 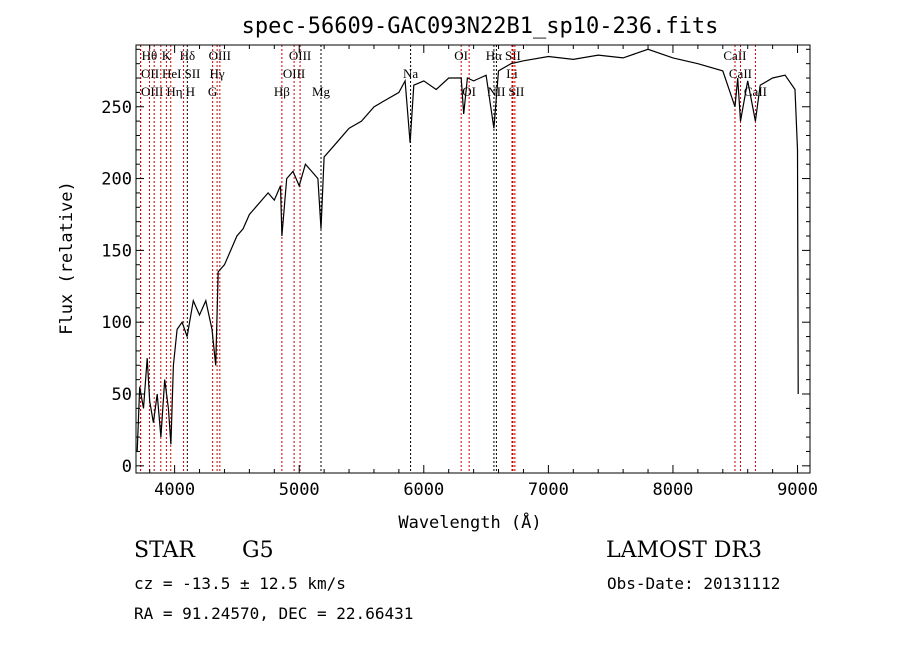 I want to click on x-tick-label: 4000, so click(x=174, y=490).